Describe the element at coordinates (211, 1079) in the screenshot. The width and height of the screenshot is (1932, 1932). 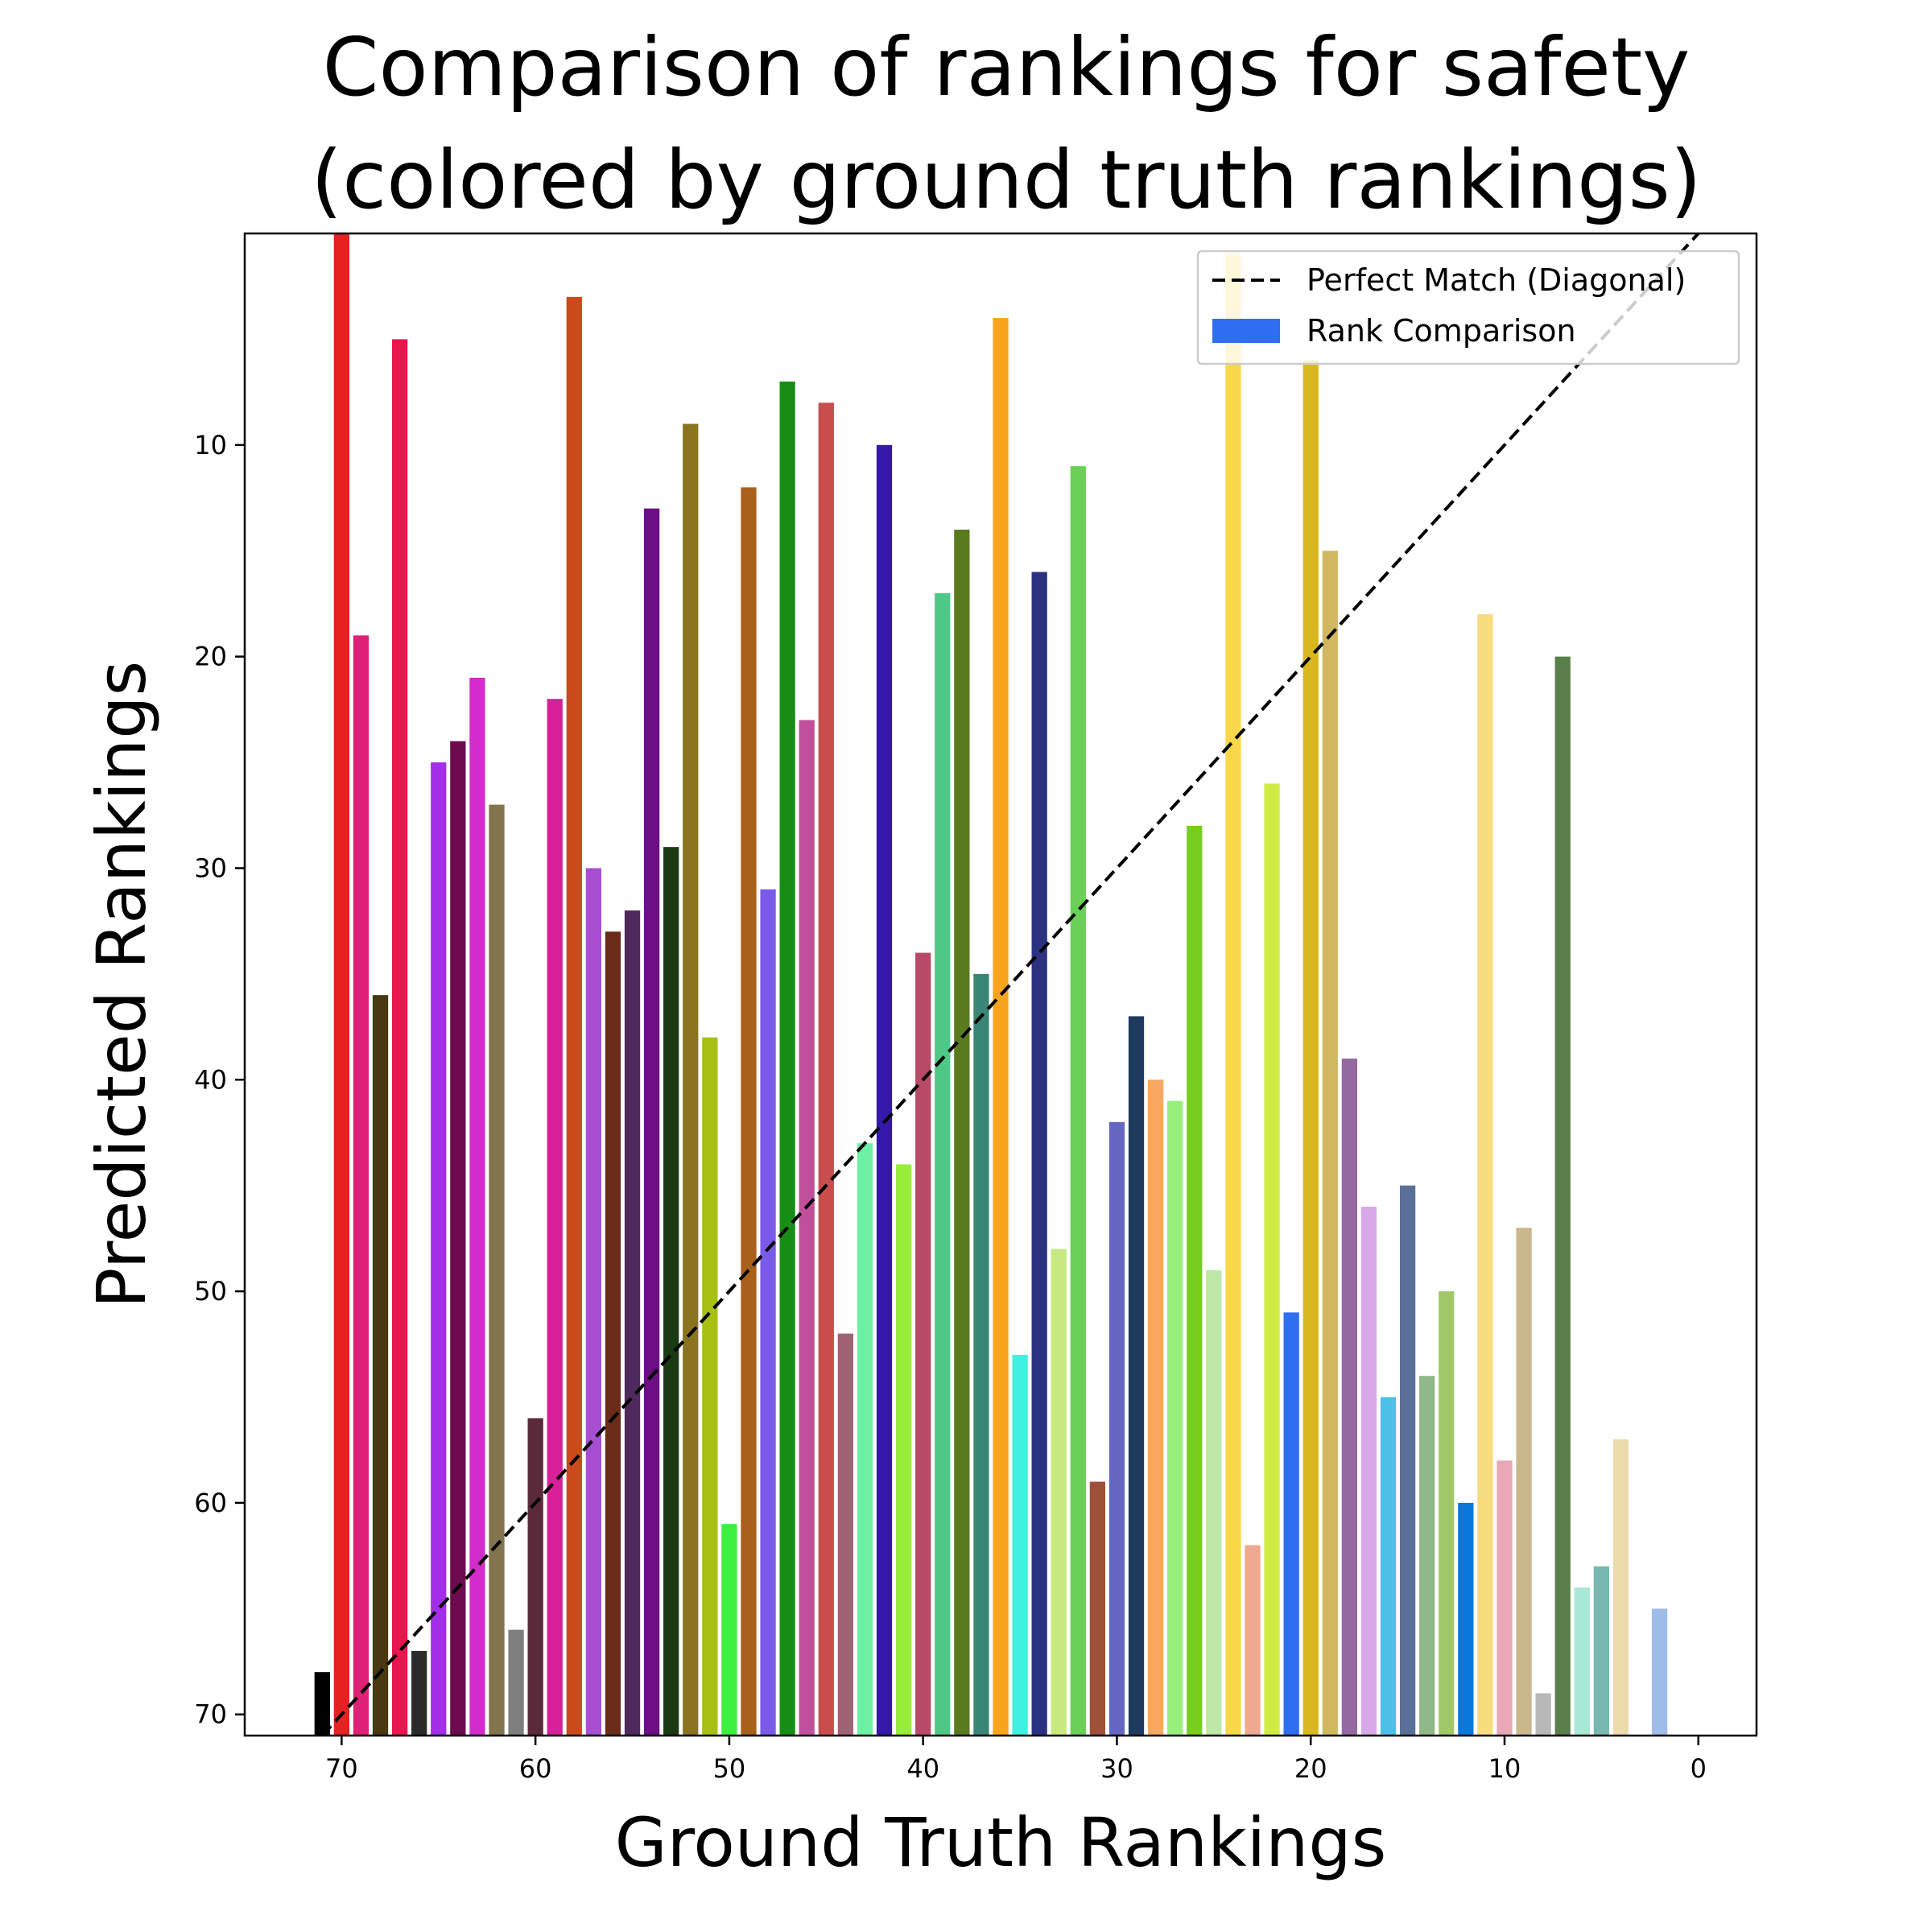
I see `y-tick-label-3: 40` at that location.